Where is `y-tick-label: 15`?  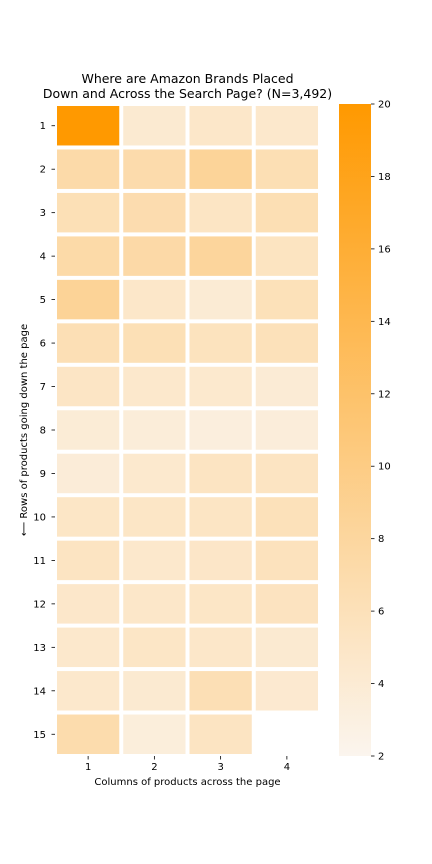 y-tick-label: 15 is located at coordinates (39, 735).